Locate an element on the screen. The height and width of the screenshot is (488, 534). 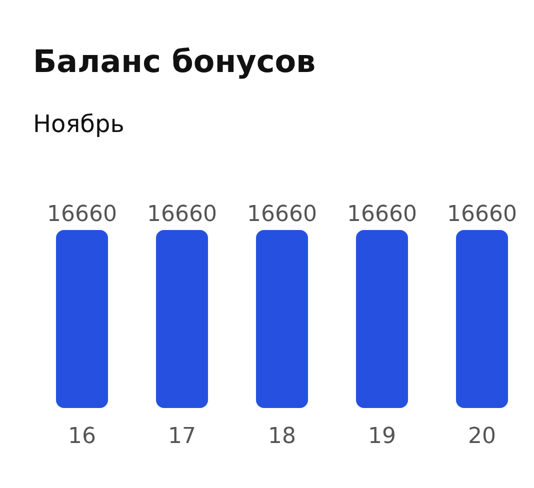
x-tick-label: 20 is located at coordinates (482, 436).